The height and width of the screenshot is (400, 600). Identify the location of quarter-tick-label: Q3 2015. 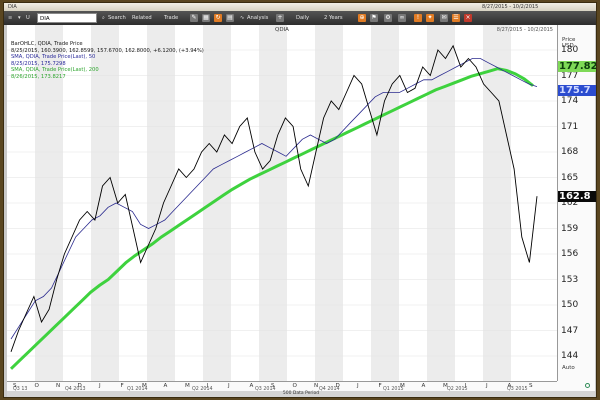
(517, 389).